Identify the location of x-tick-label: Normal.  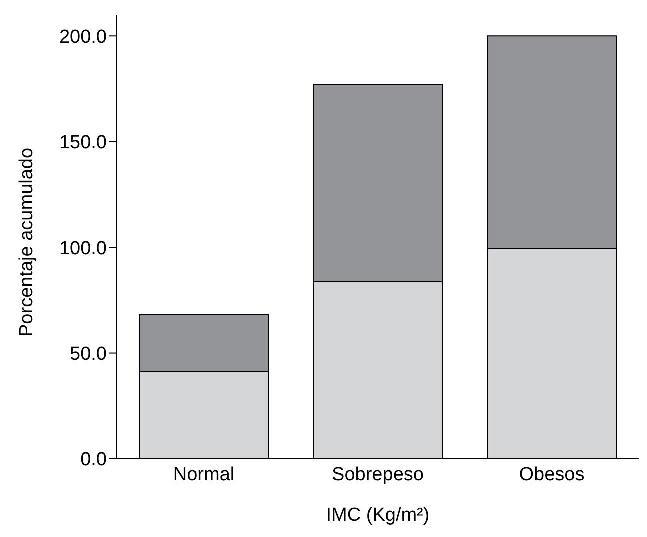
(204, 475).